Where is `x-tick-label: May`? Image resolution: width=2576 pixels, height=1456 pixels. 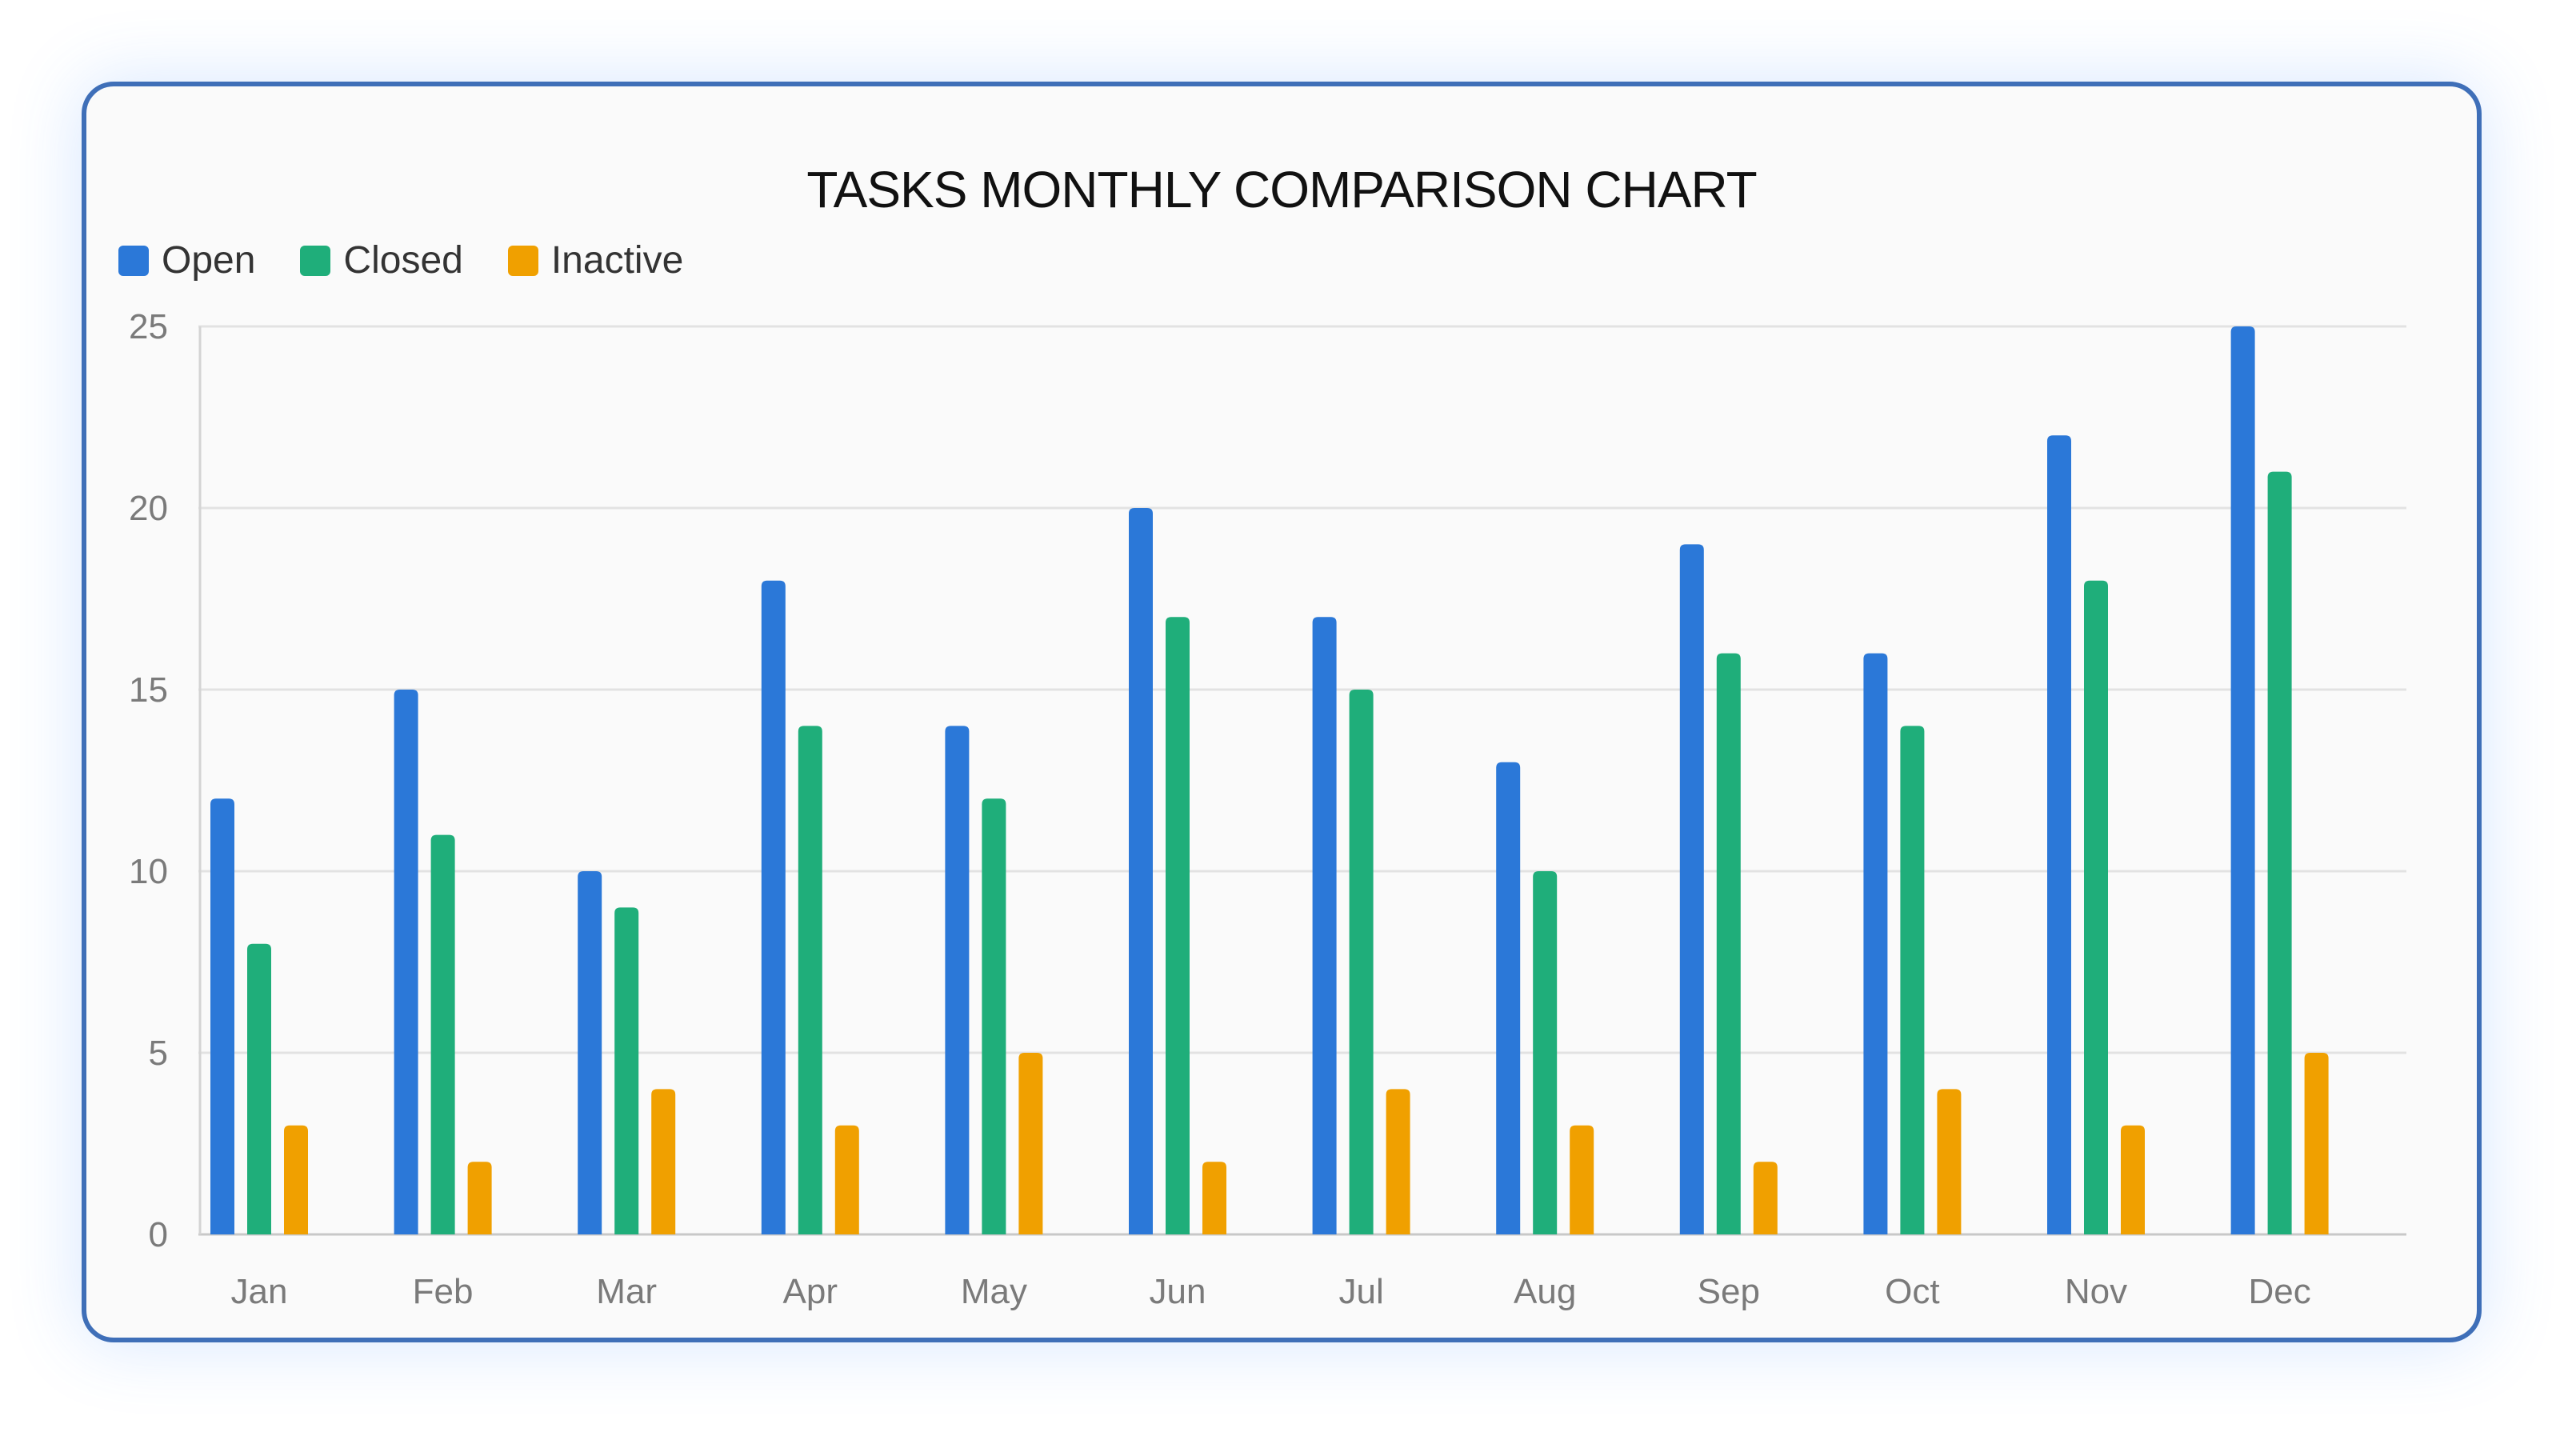 x-tick-label: May is located at coordinates (994, 1291).